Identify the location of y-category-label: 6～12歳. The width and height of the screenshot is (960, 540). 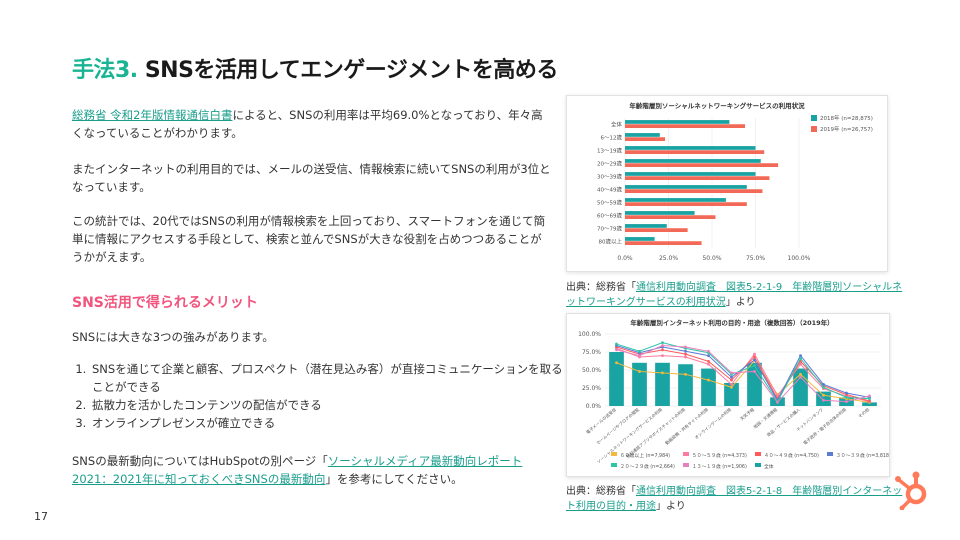
(612, 138).